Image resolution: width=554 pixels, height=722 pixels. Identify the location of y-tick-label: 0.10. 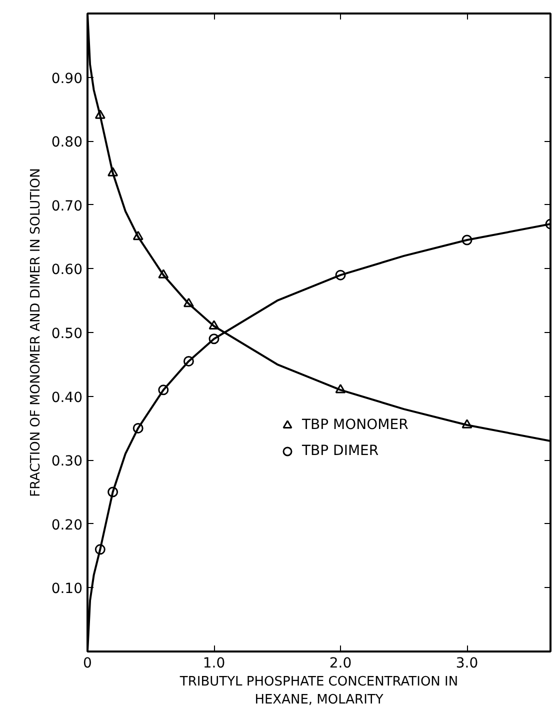
(66, 589).